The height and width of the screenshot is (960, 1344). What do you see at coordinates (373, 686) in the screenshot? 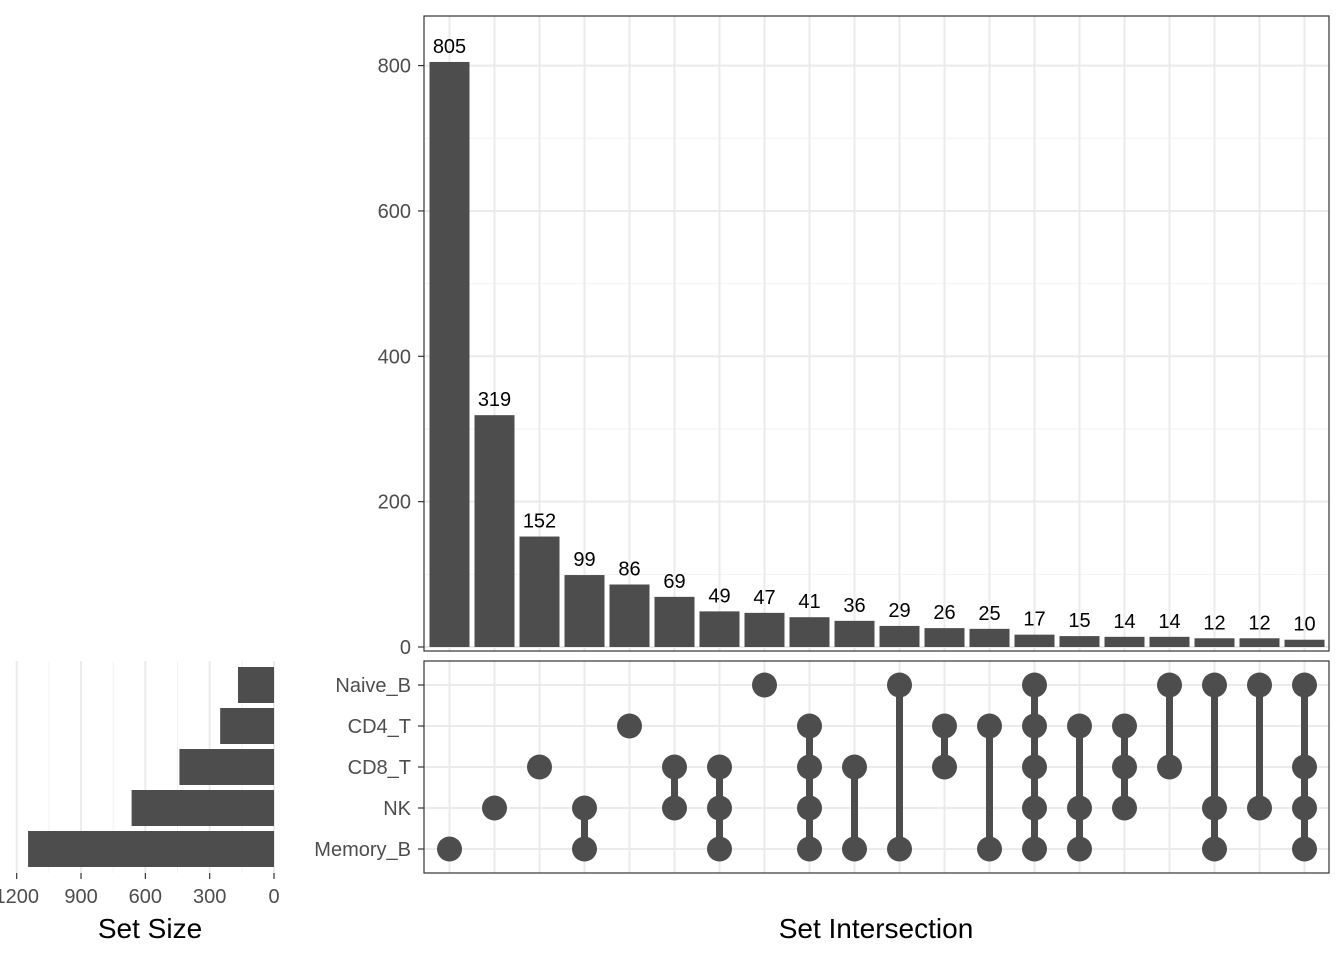
I see `set-name-label: Naive_B` at bounding box center [373, 686].